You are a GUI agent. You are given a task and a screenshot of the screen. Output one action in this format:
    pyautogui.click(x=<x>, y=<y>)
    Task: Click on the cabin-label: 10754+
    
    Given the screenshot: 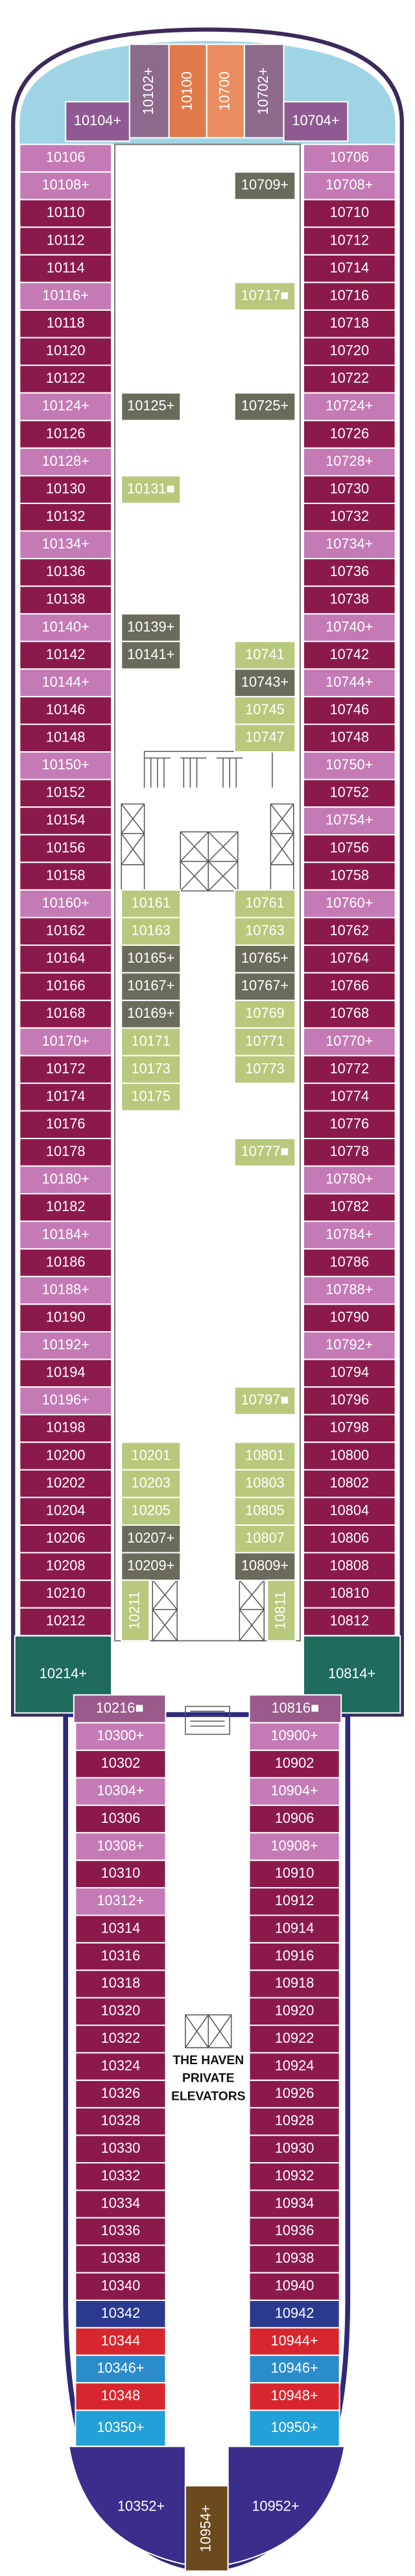 What is the action you would take?
    pyautogui.click(x=349, y=820)
    